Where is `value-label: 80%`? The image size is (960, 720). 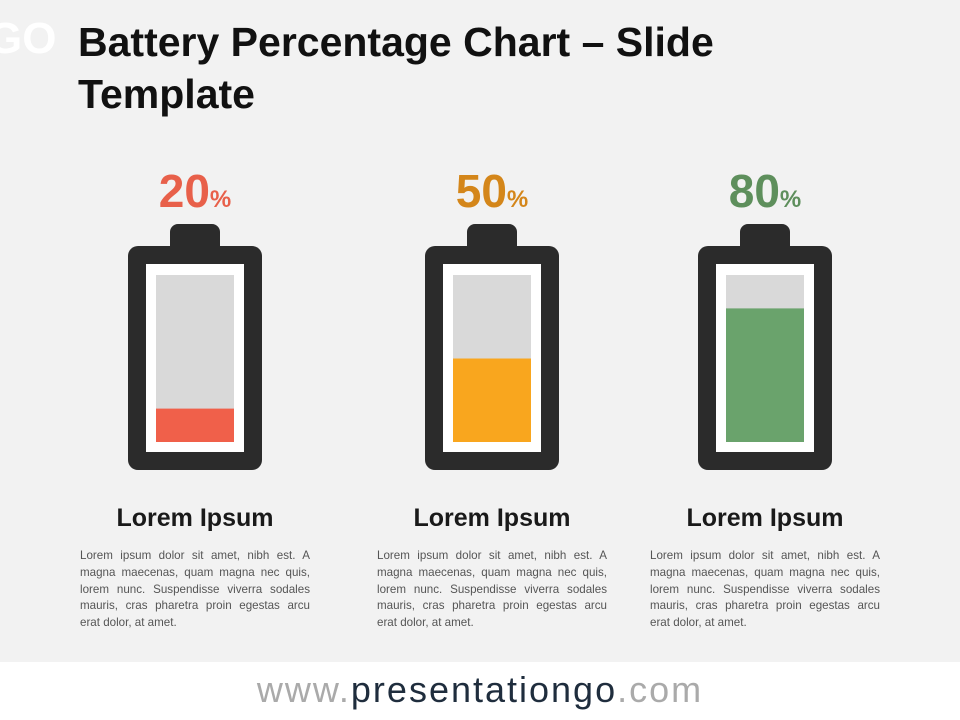 value-label: 80% is located at coordinates (765, 191).